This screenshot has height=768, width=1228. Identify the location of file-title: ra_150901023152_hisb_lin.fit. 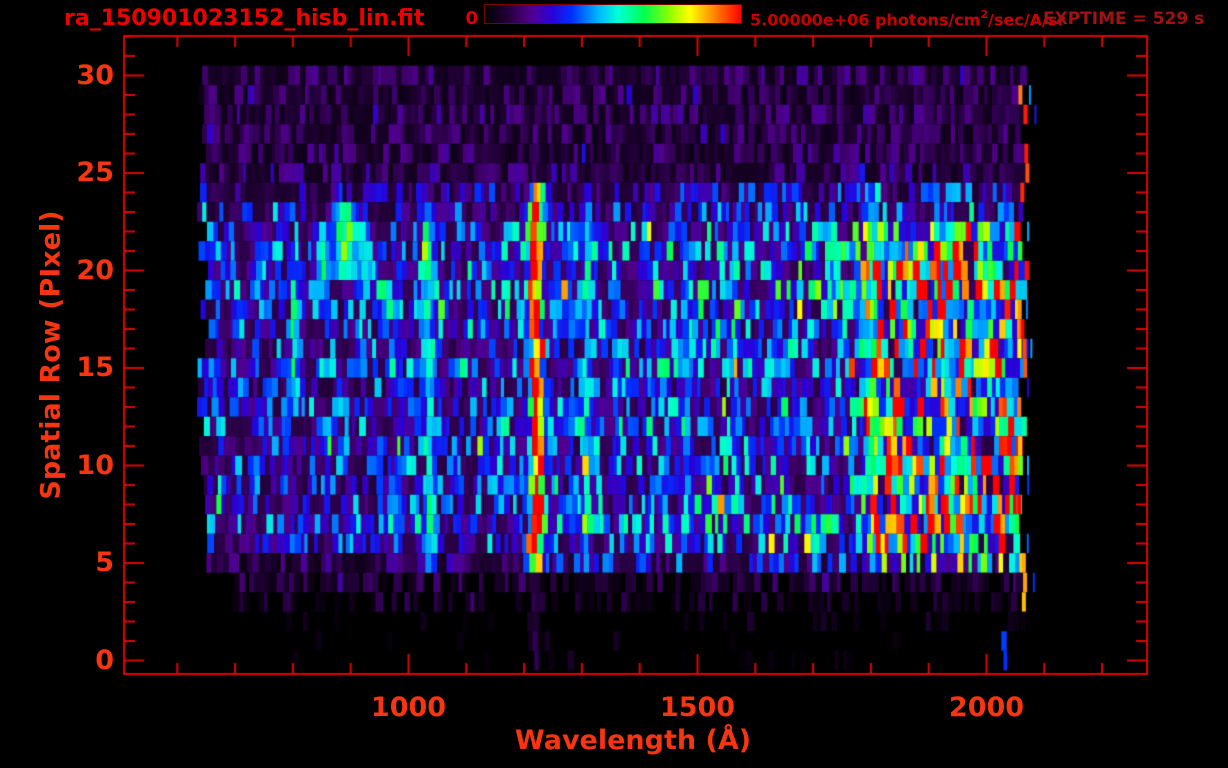
(244, 18).